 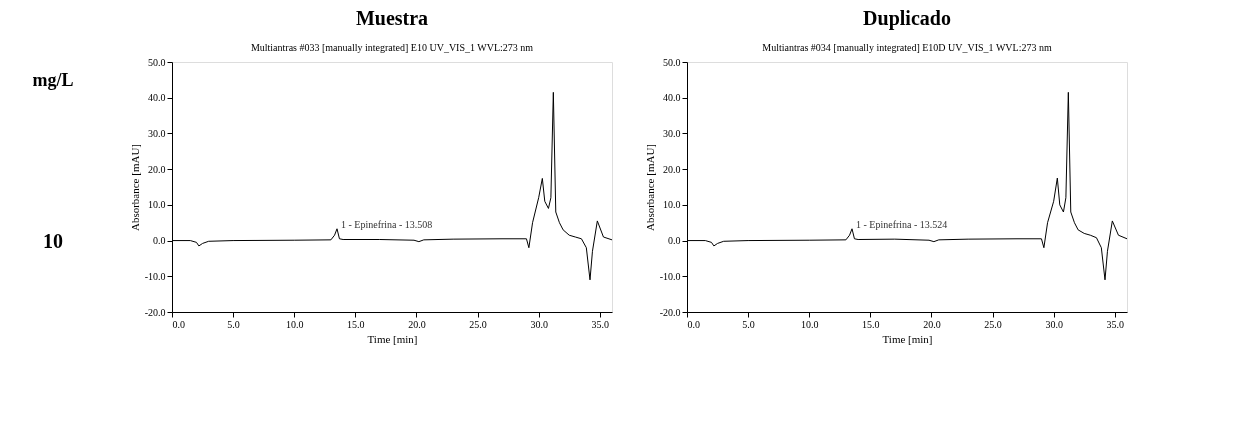 What do you see at coordinates (907, 47) in the screenshot?
I see `chart-subtitle: Multiantras #034 [manually integrated] E10D UV_VIS_1 WVL:273 nm` at bounding box center [907, 47].